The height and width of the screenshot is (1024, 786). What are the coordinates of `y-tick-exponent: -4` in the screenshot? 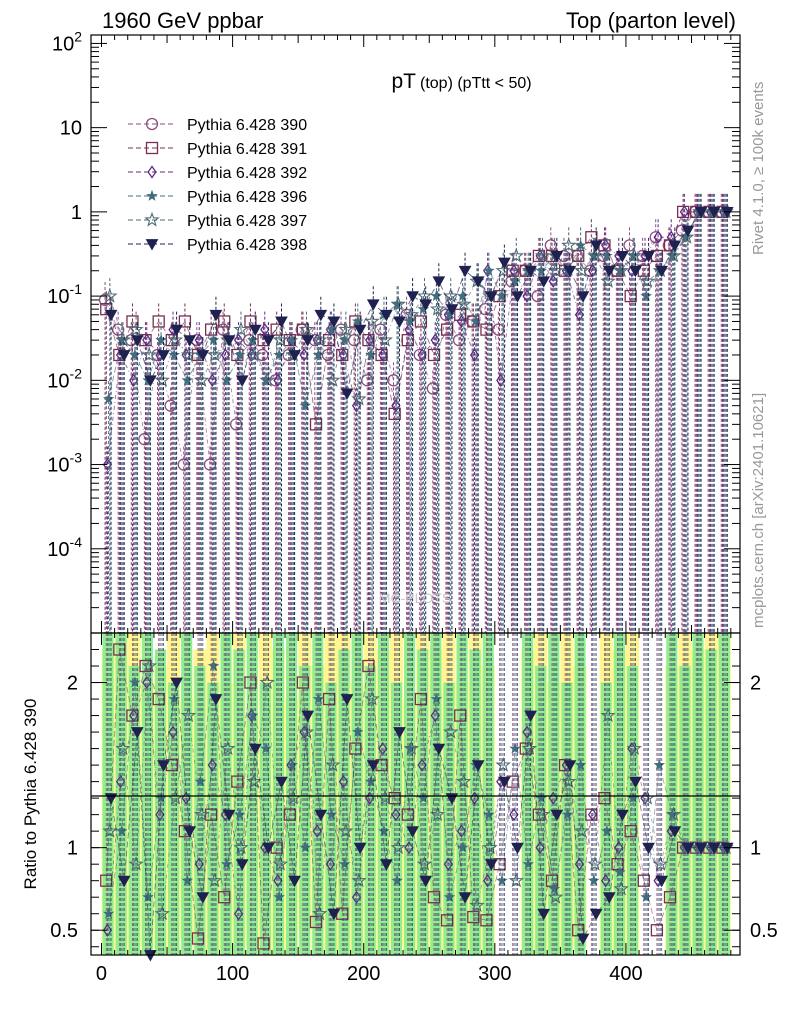 It's located at (76, 542).